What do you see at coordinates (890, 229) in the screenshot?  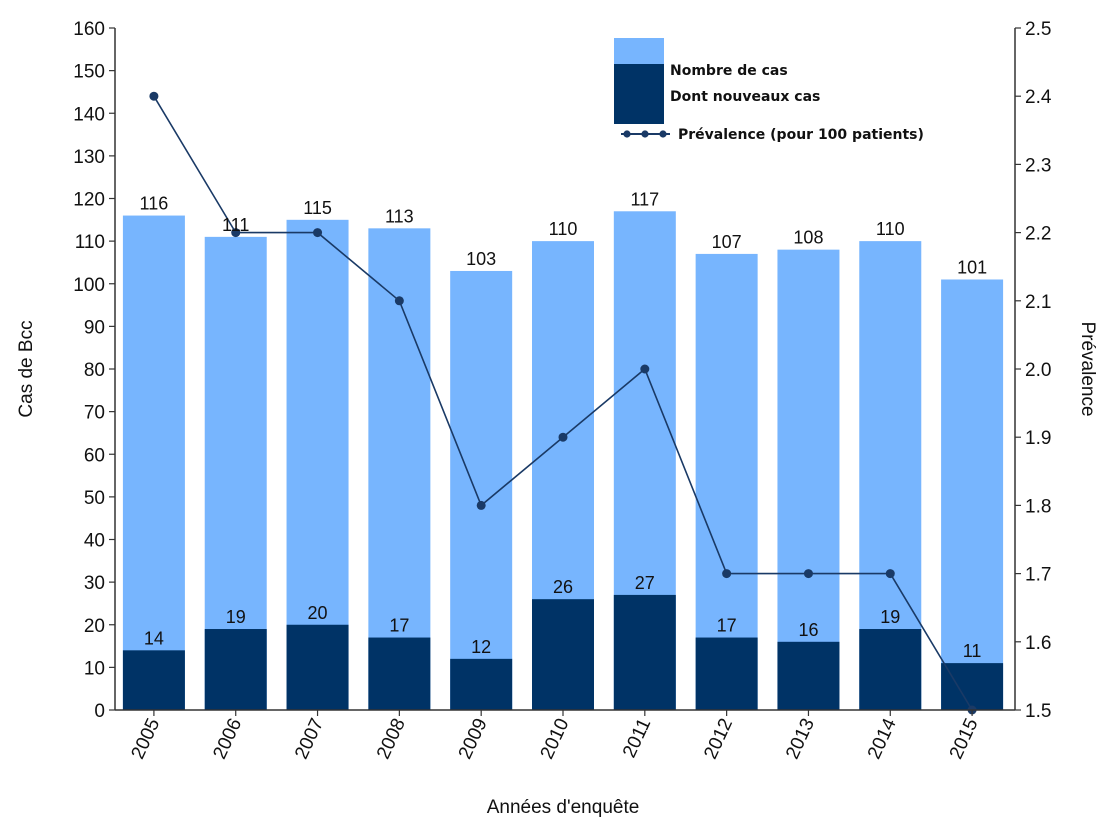 I see `label-total-2014: 110` at bounding box center [890, 229].